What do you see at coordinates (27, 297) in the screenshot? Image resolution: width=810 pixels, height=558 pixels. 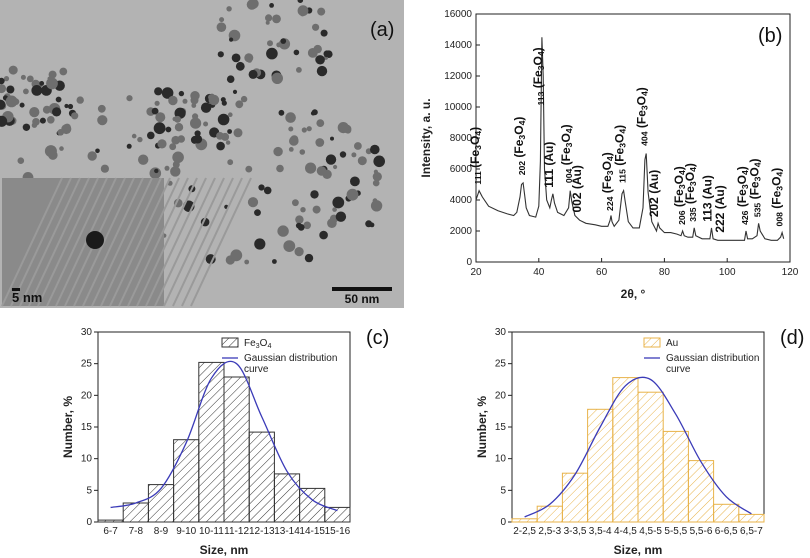 I see `inset-scale-label: 5 nm` at bounding box center [27, 297].